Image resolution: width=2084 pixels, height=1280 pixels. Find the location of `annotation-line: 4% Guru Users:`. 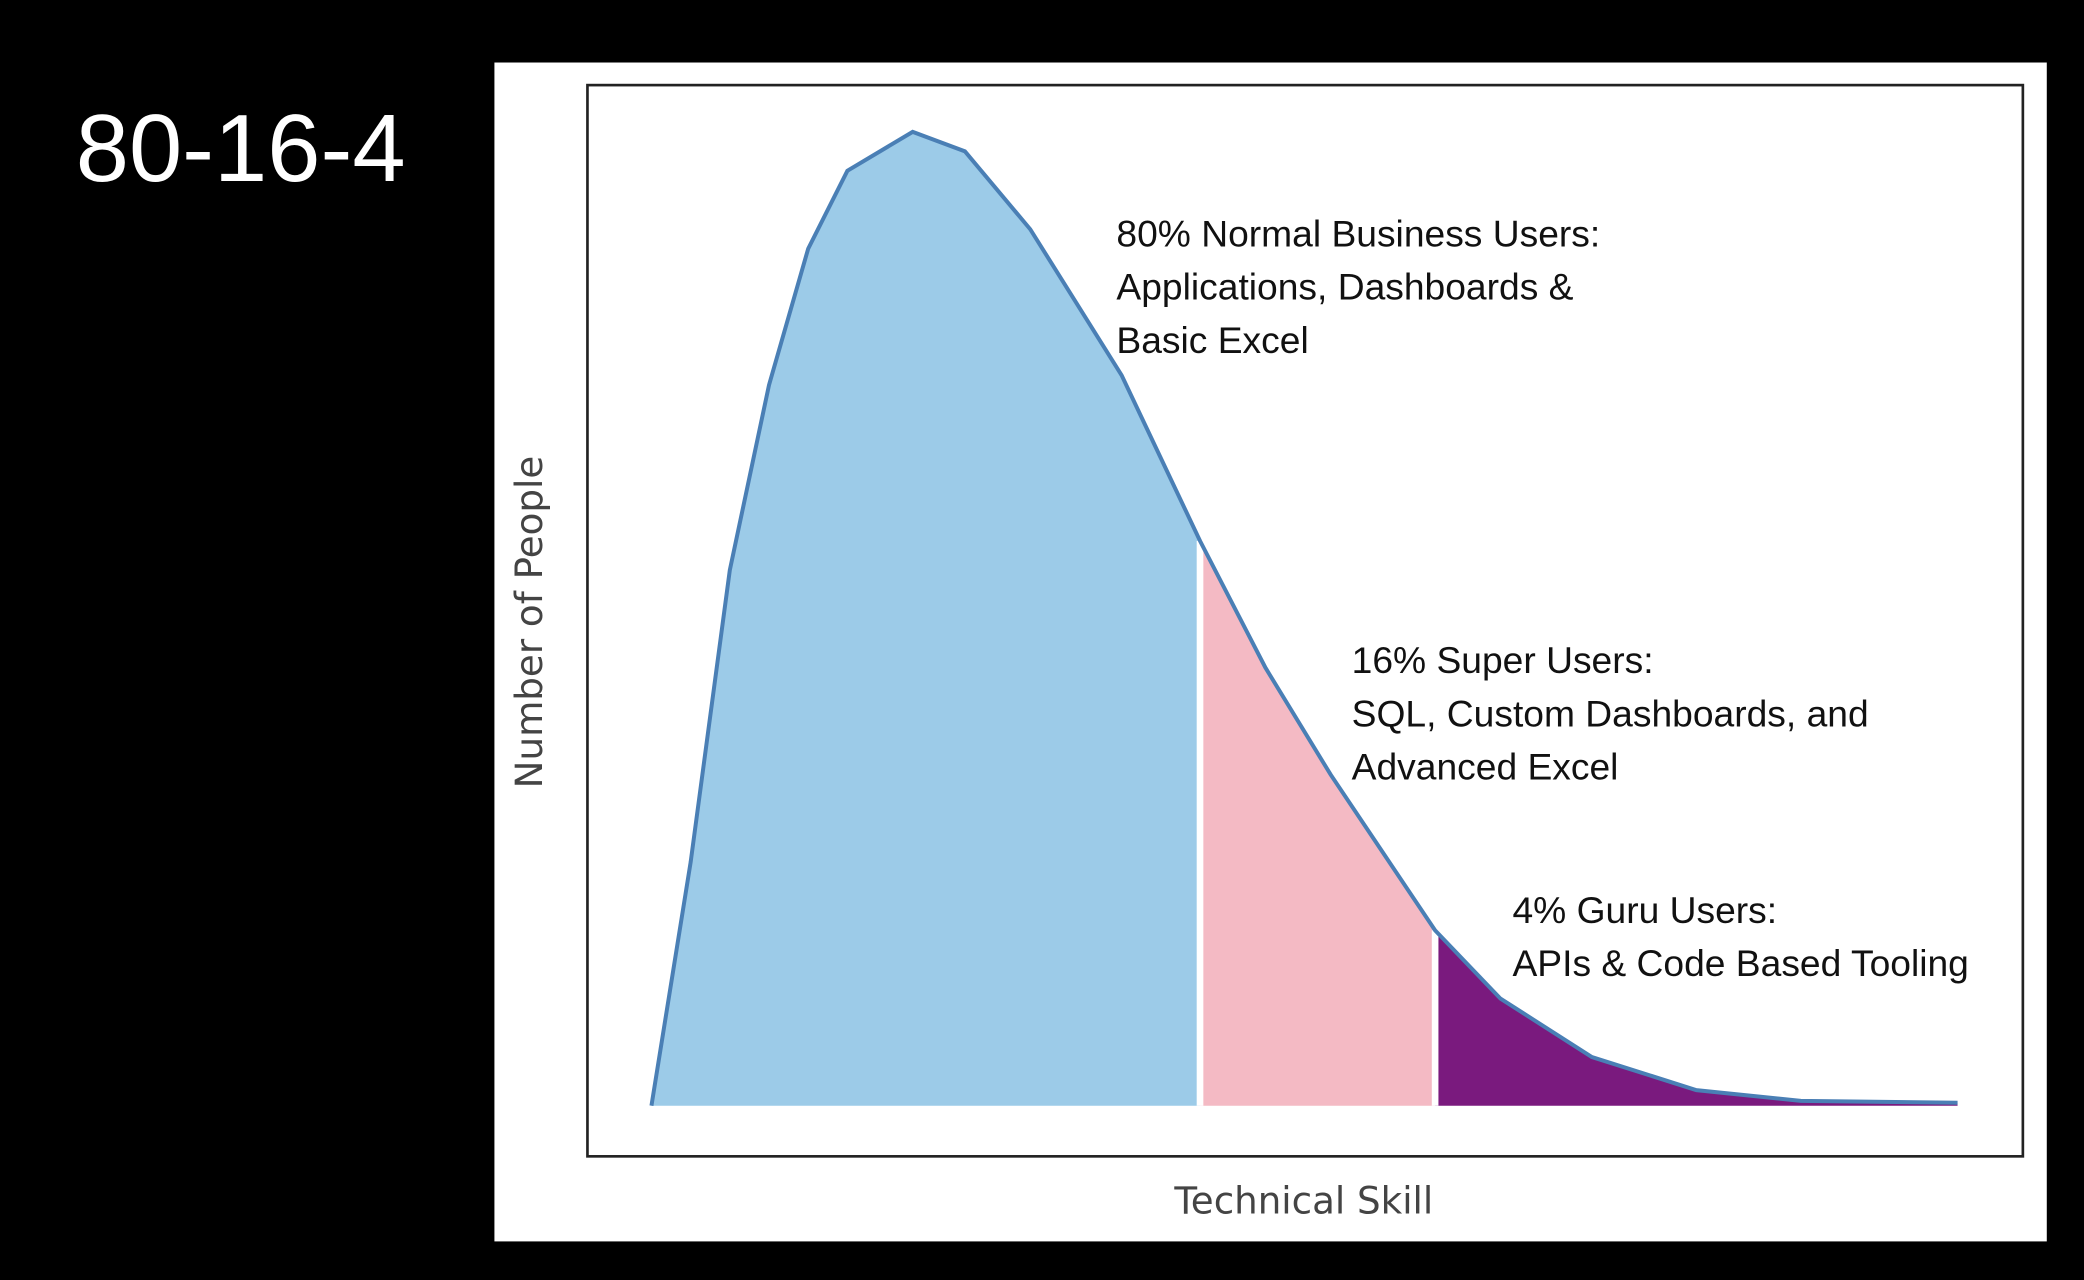

annotation-line: 4% Guru Users: is located at coordinates (1644, 910).